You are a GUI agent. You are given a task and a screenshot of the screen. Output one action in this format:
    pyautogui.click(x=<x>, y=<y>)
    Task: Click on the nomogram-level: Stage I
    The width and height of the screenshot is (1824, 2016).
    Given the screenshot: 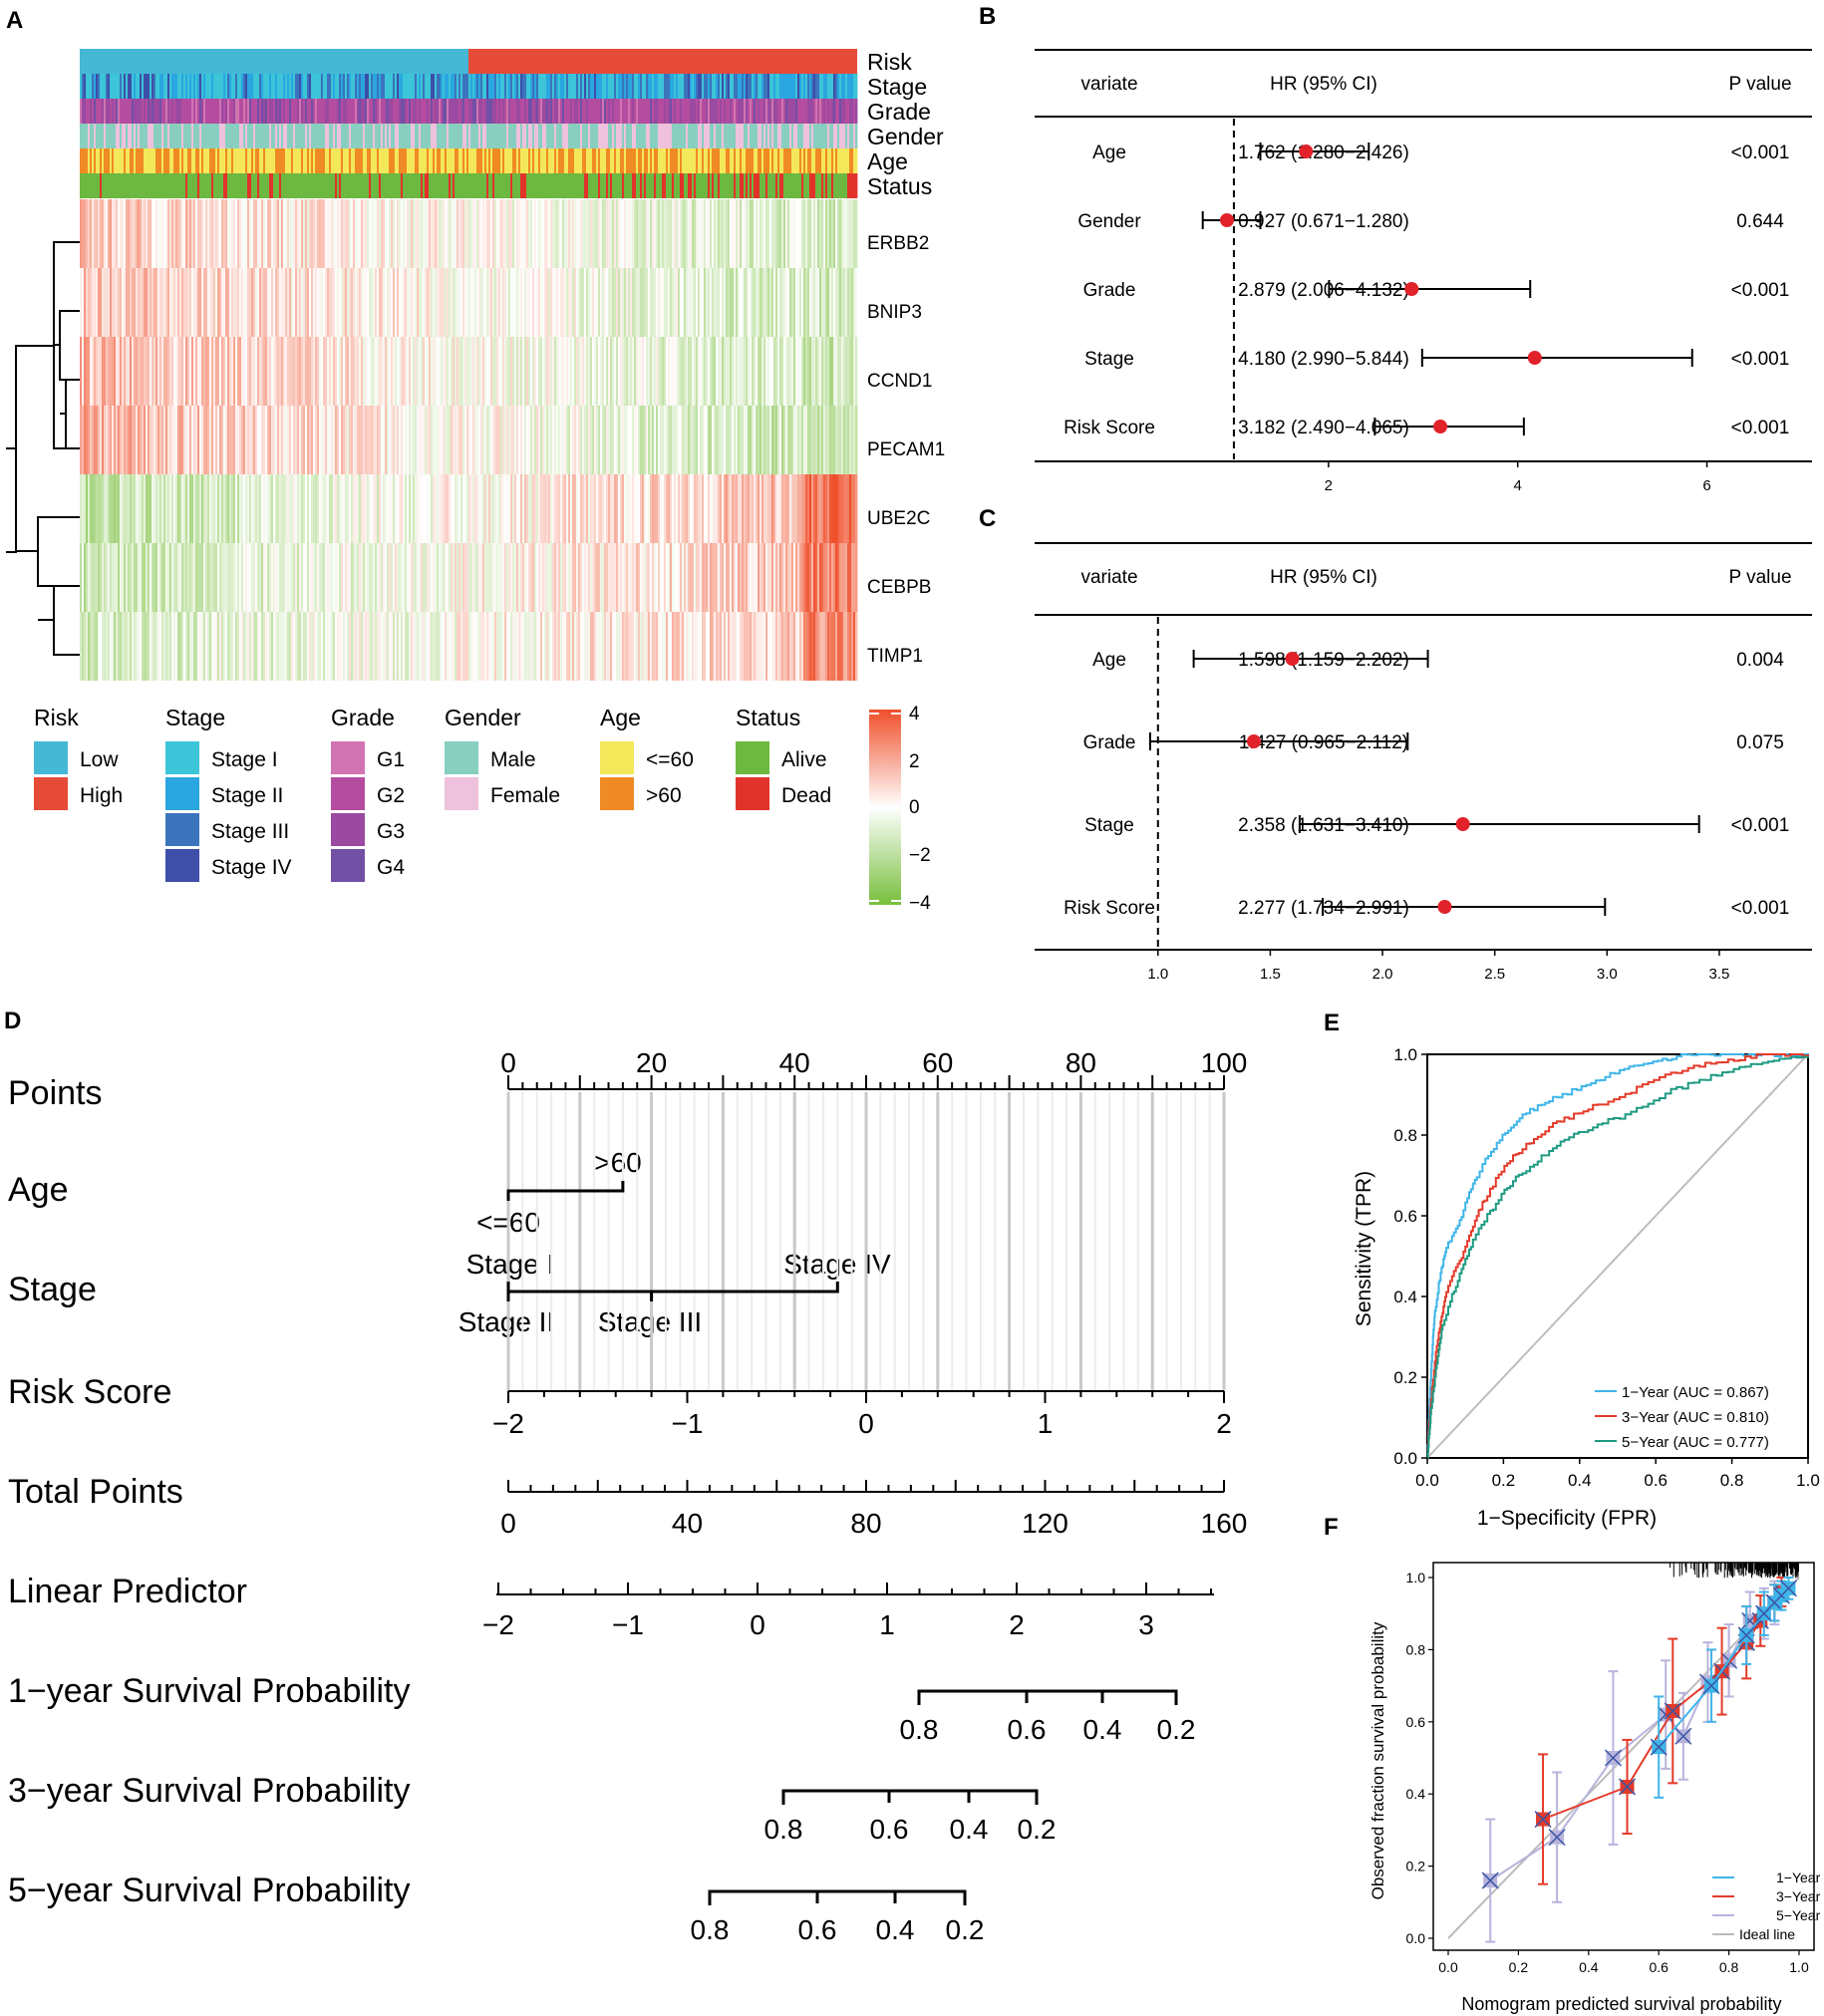 What is the action you would take?
    pyautogui.click(x=510, y=1265)
    